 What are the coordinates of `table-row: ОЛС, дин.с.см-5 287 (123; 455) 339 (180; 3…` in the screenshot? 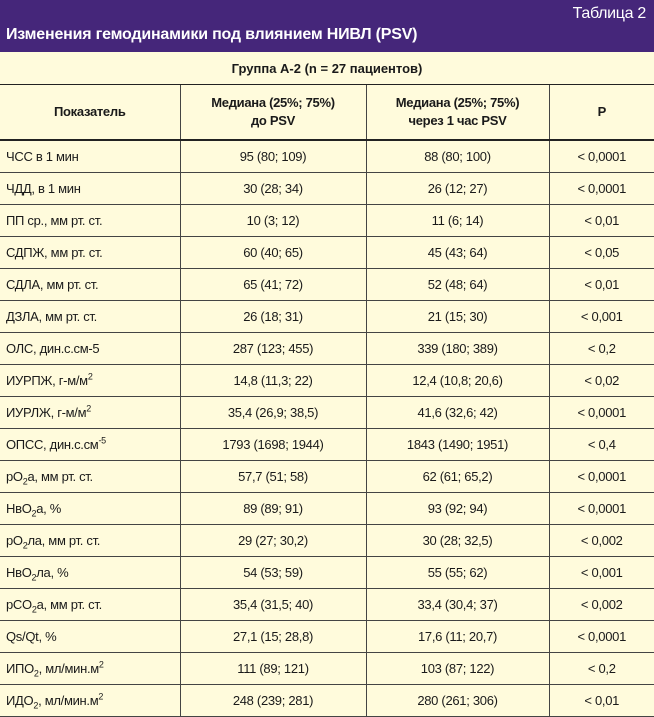 It's located at (327, 348).